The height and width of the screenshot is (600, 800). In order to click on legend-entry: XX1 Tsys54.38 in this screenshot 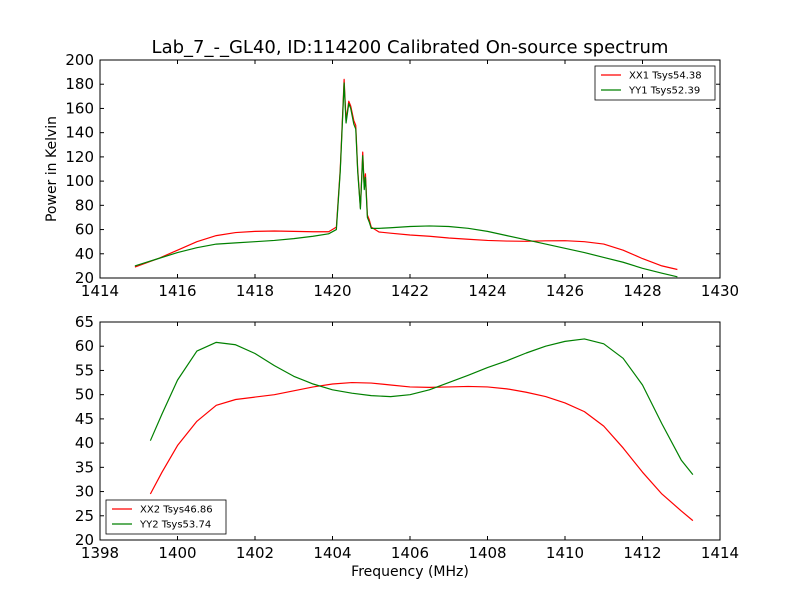, I will do `click(665, 76)`.